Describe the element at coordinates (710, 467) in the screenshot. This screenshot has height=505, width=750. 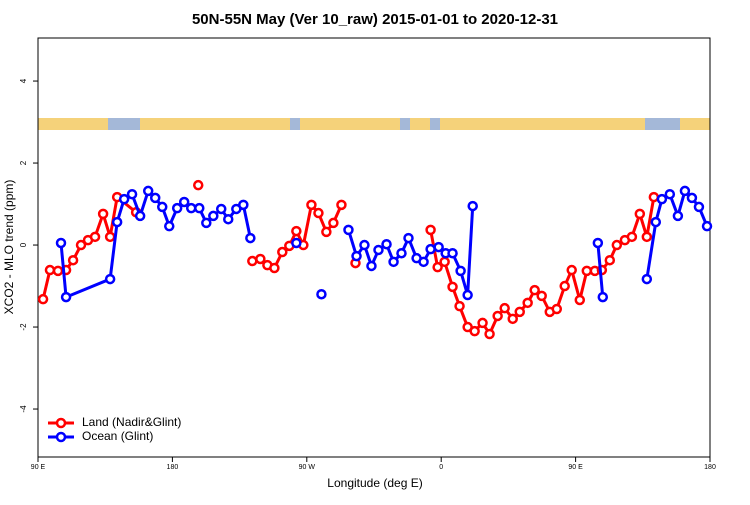
I see `x-tick-label: 180` at that location.